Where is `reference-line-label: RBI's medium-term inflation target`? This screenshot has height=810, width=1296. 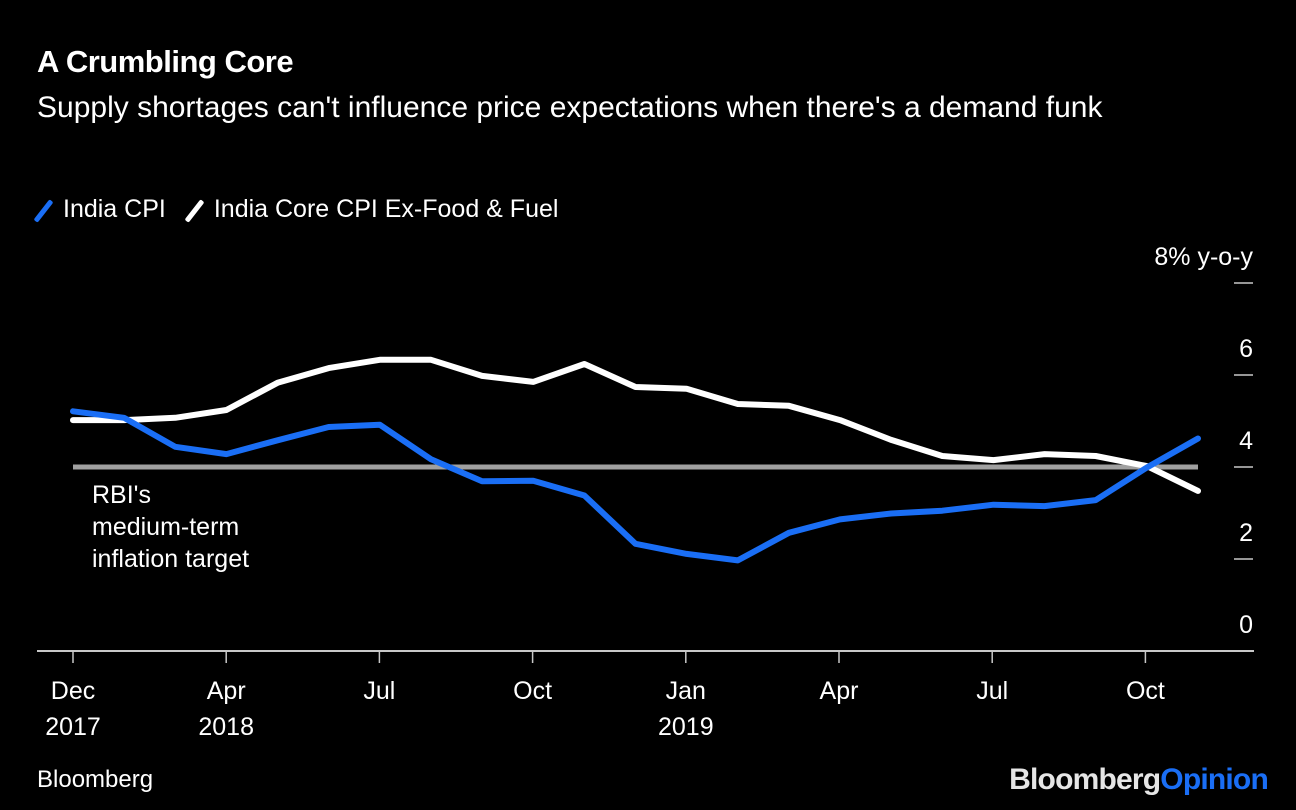 reference-line-label: RBI's medium-term inflation target is located at coordinates (170, 527).